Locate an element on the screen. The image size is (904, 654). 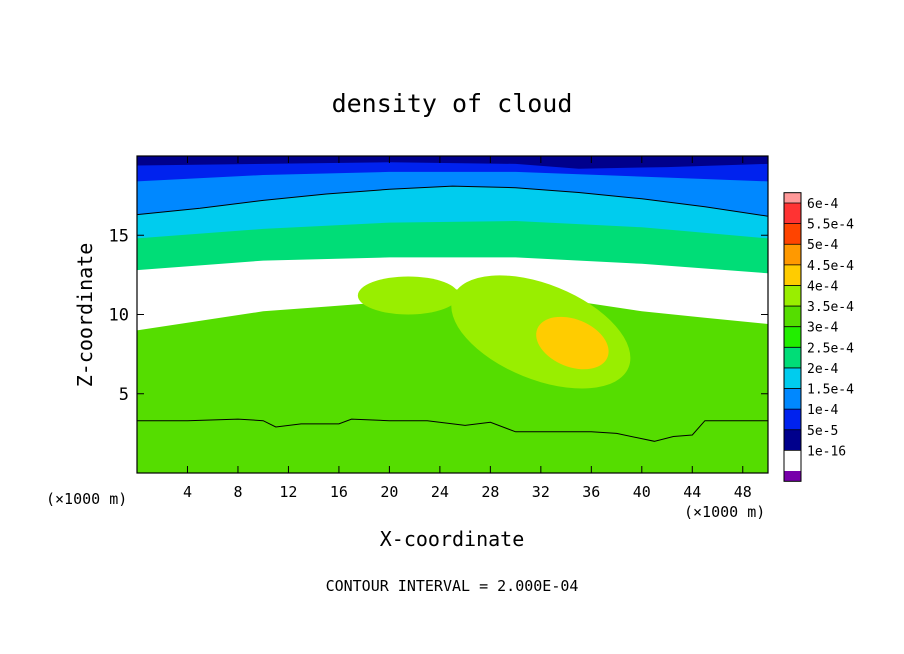
colorbar-label: 5.5e-4 is located at coordinates (830, 225).